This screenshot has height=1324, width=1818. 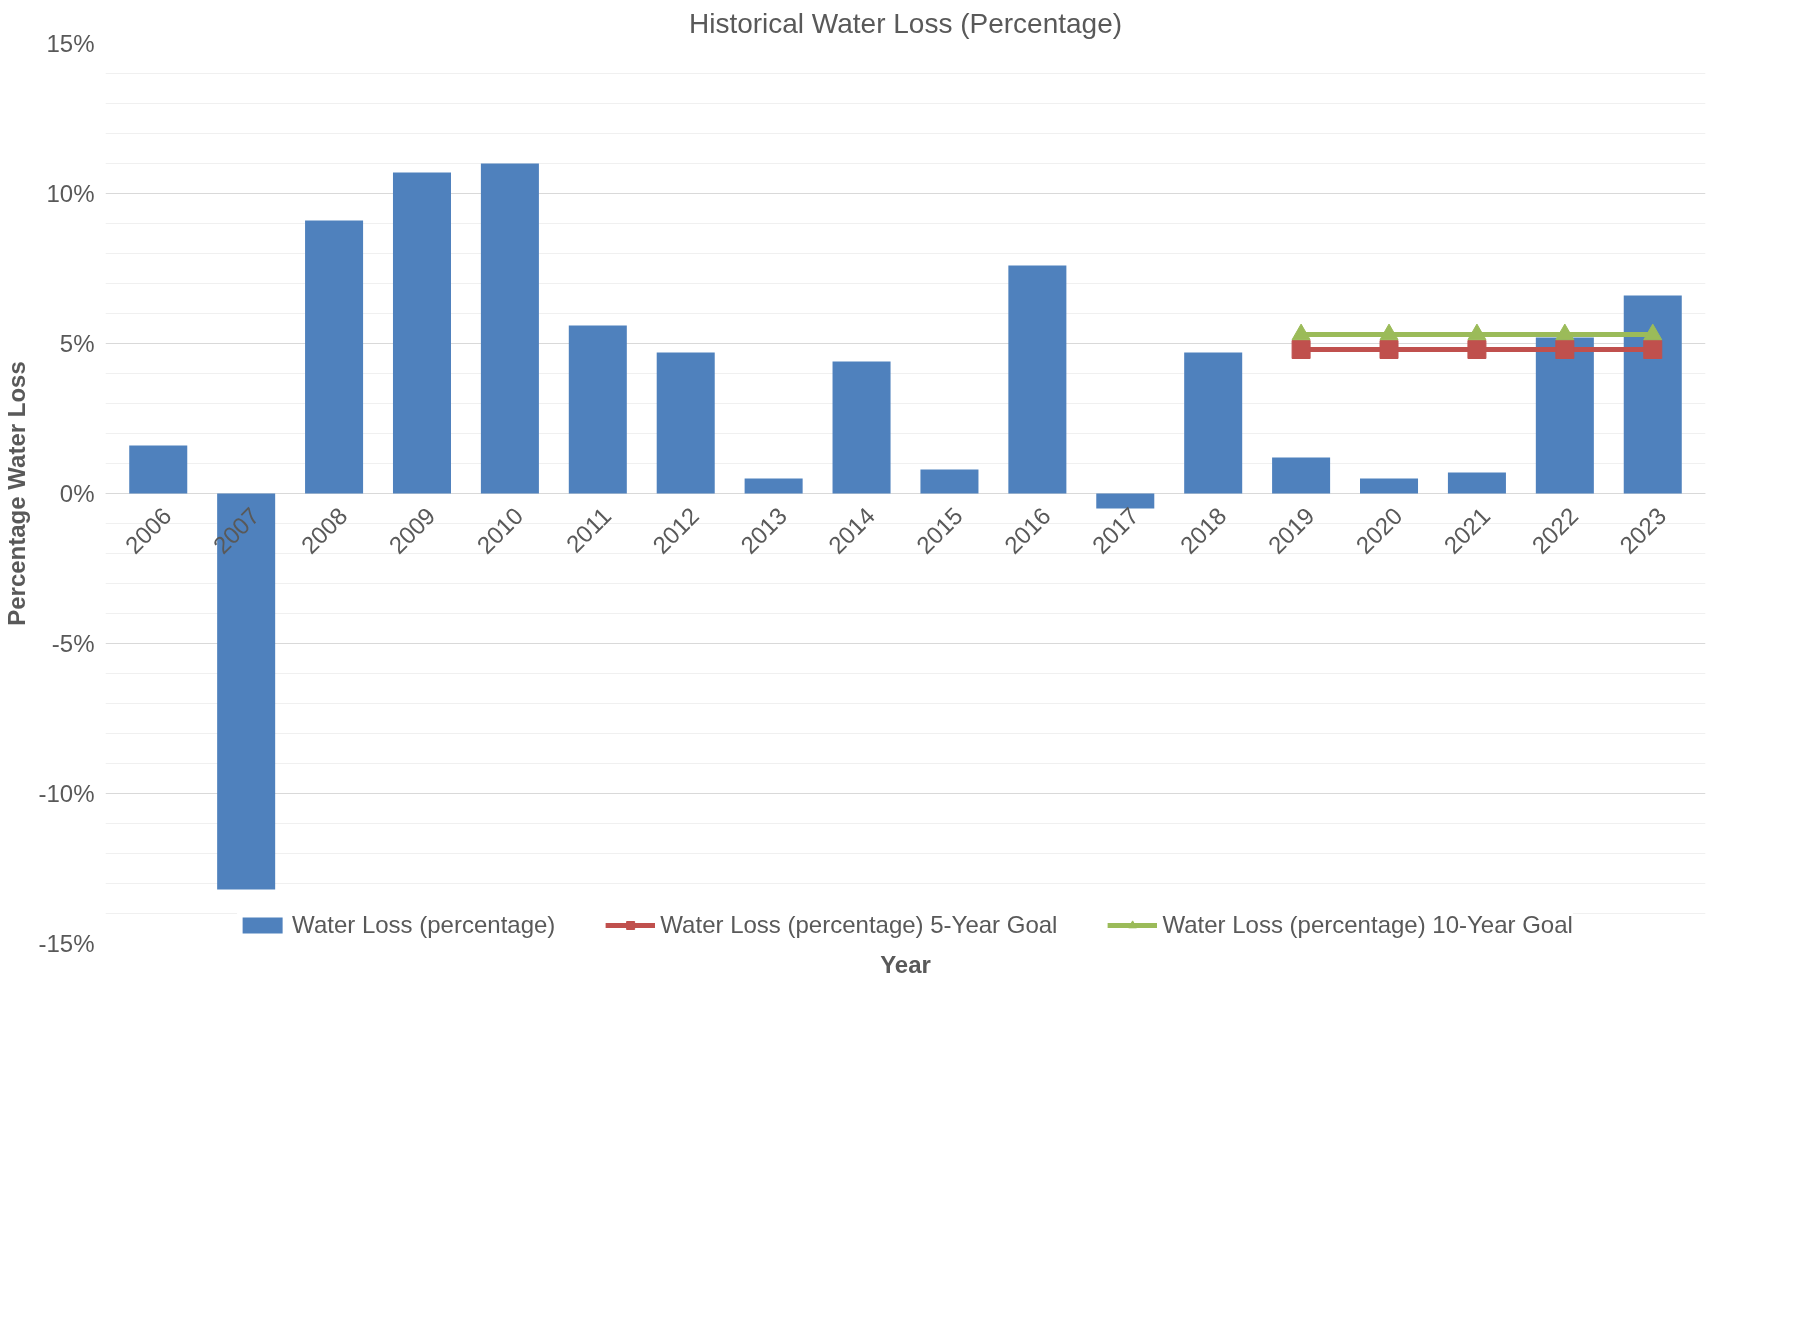 What do you see at coordinates (77, 493) in the screenshot?
I see `y-tick-label: 0%` at bounding box center [77, 493].